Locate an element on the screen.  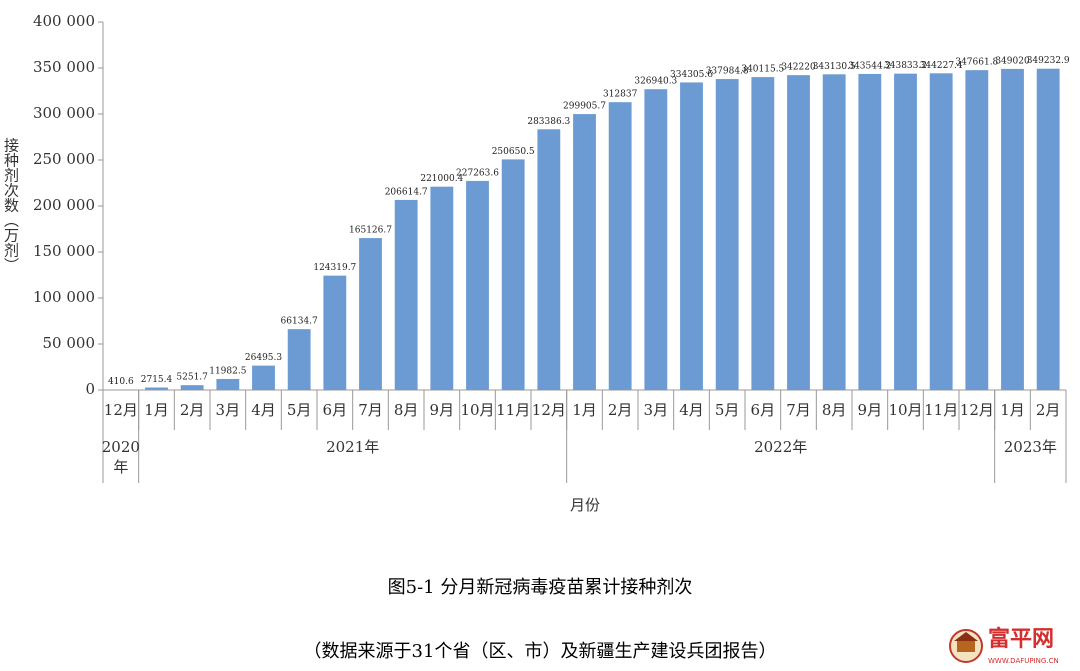
y-tick-label: 50 000 is located at coordinates (69, 343).